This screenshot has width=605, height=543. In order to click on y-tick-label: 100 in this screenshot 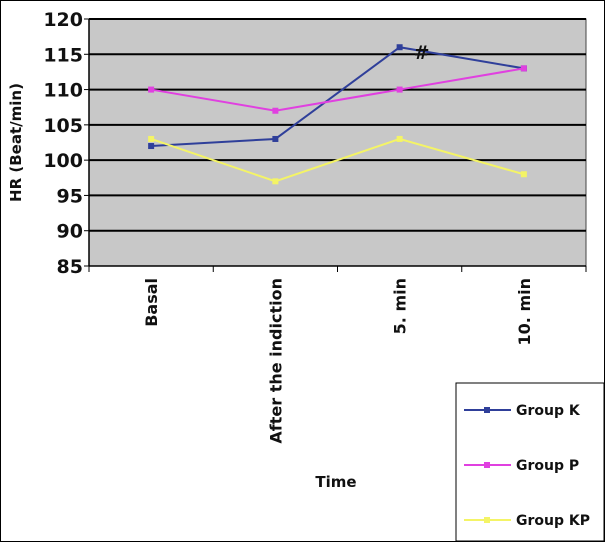, I will do `click(63, 161)`.